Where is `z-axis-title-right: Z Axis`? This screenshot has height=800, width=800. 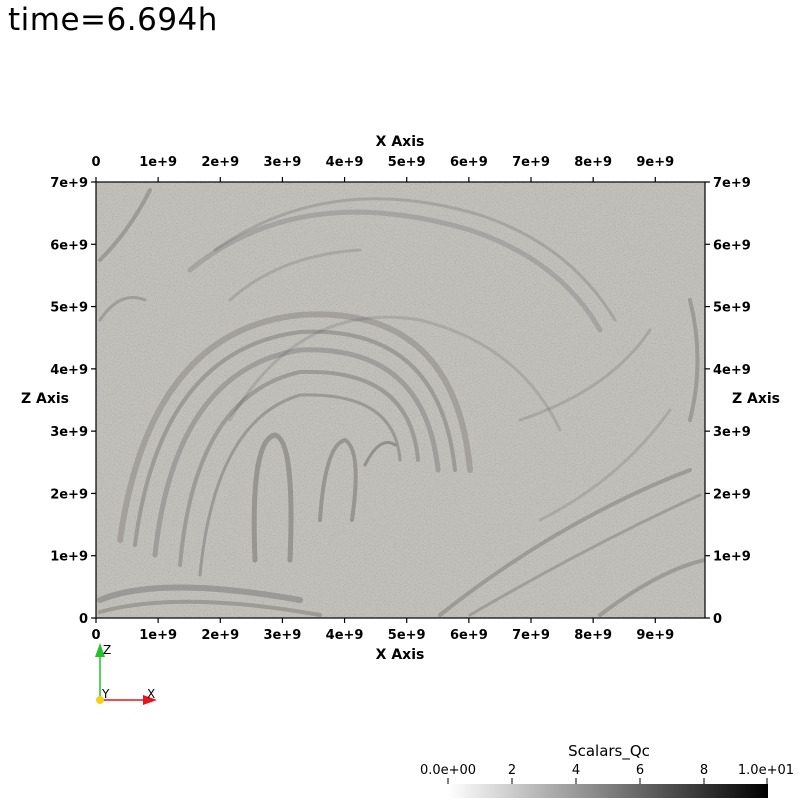 z-axis-title-right: Z Axis is located at coordinates (756, 399).